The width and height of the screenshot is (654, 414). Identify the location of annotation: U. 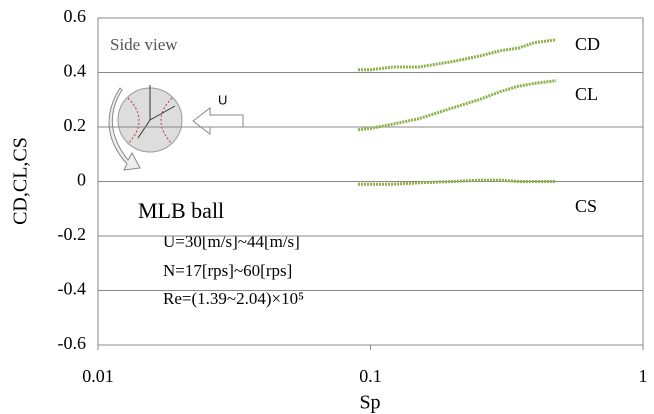
(222, 99).